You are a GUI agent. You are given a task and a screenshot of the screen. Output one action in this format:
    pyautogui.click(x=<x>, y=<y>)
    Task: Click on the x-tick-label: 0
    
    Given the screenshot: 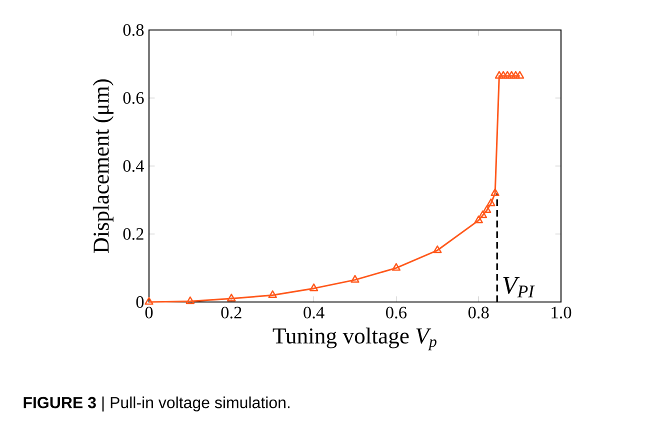 What is the action you would take?
    pyautogui.click(x=149, y=312)
    